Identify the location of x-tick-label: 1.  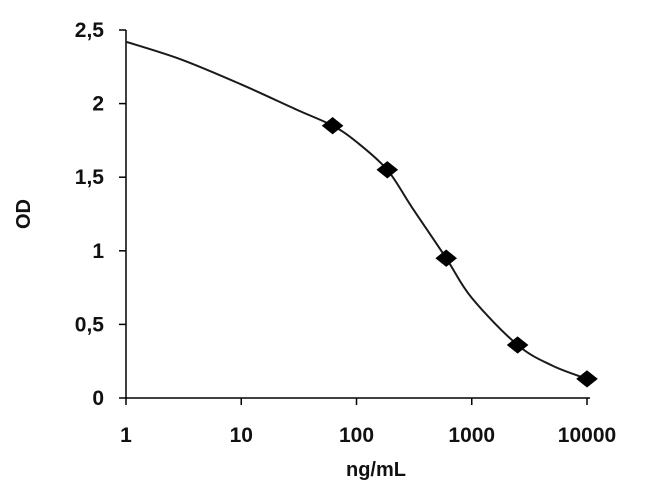
(126, 435).